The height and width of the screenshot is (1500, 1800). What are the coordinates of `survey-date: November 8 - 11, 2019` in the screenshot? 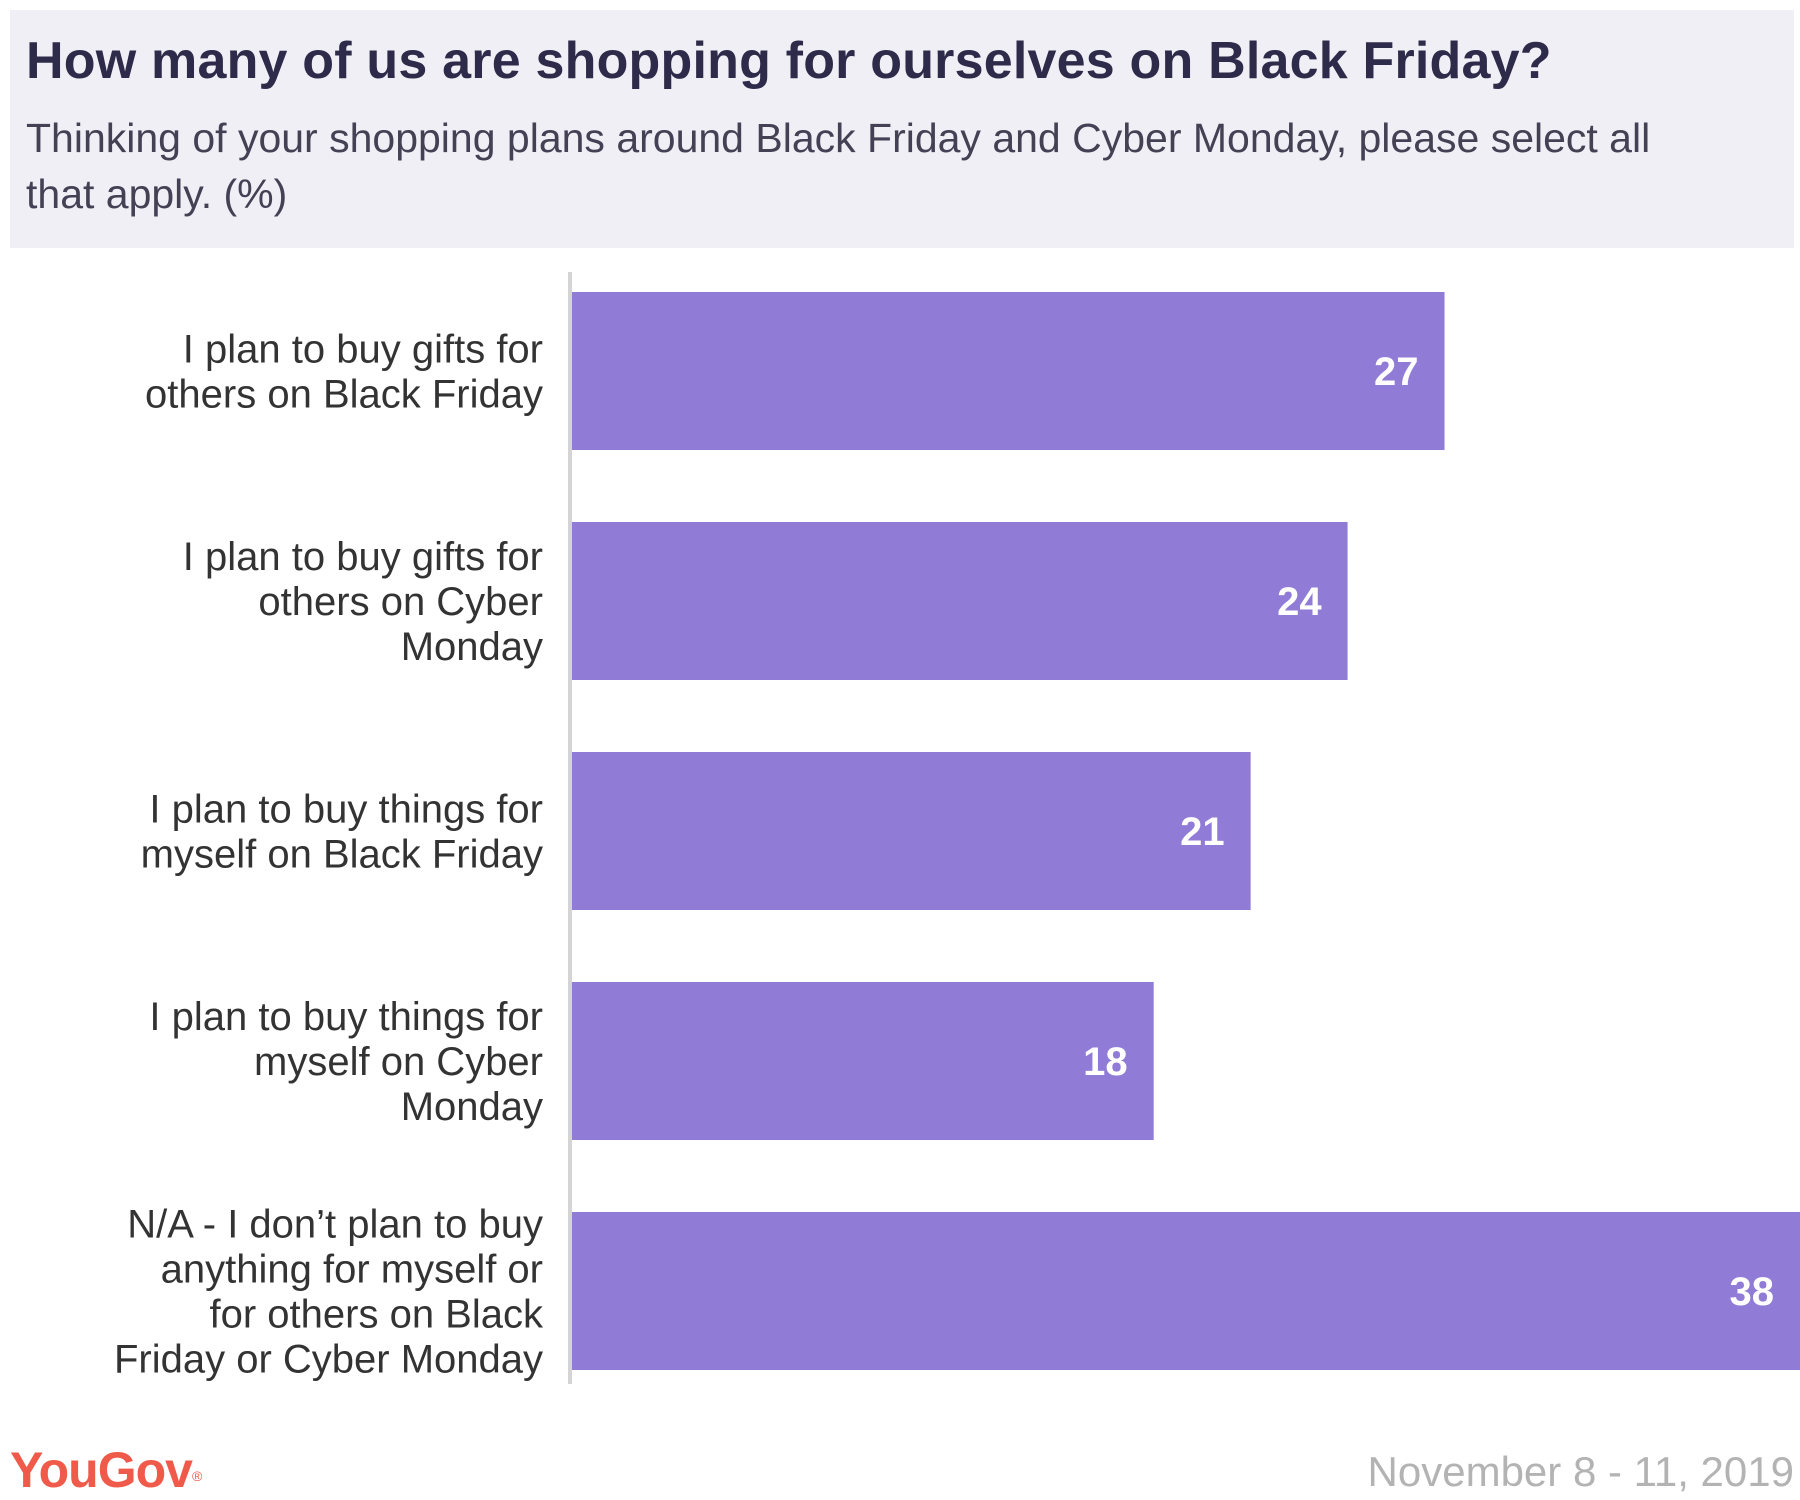 It's located at (1580, 1471).